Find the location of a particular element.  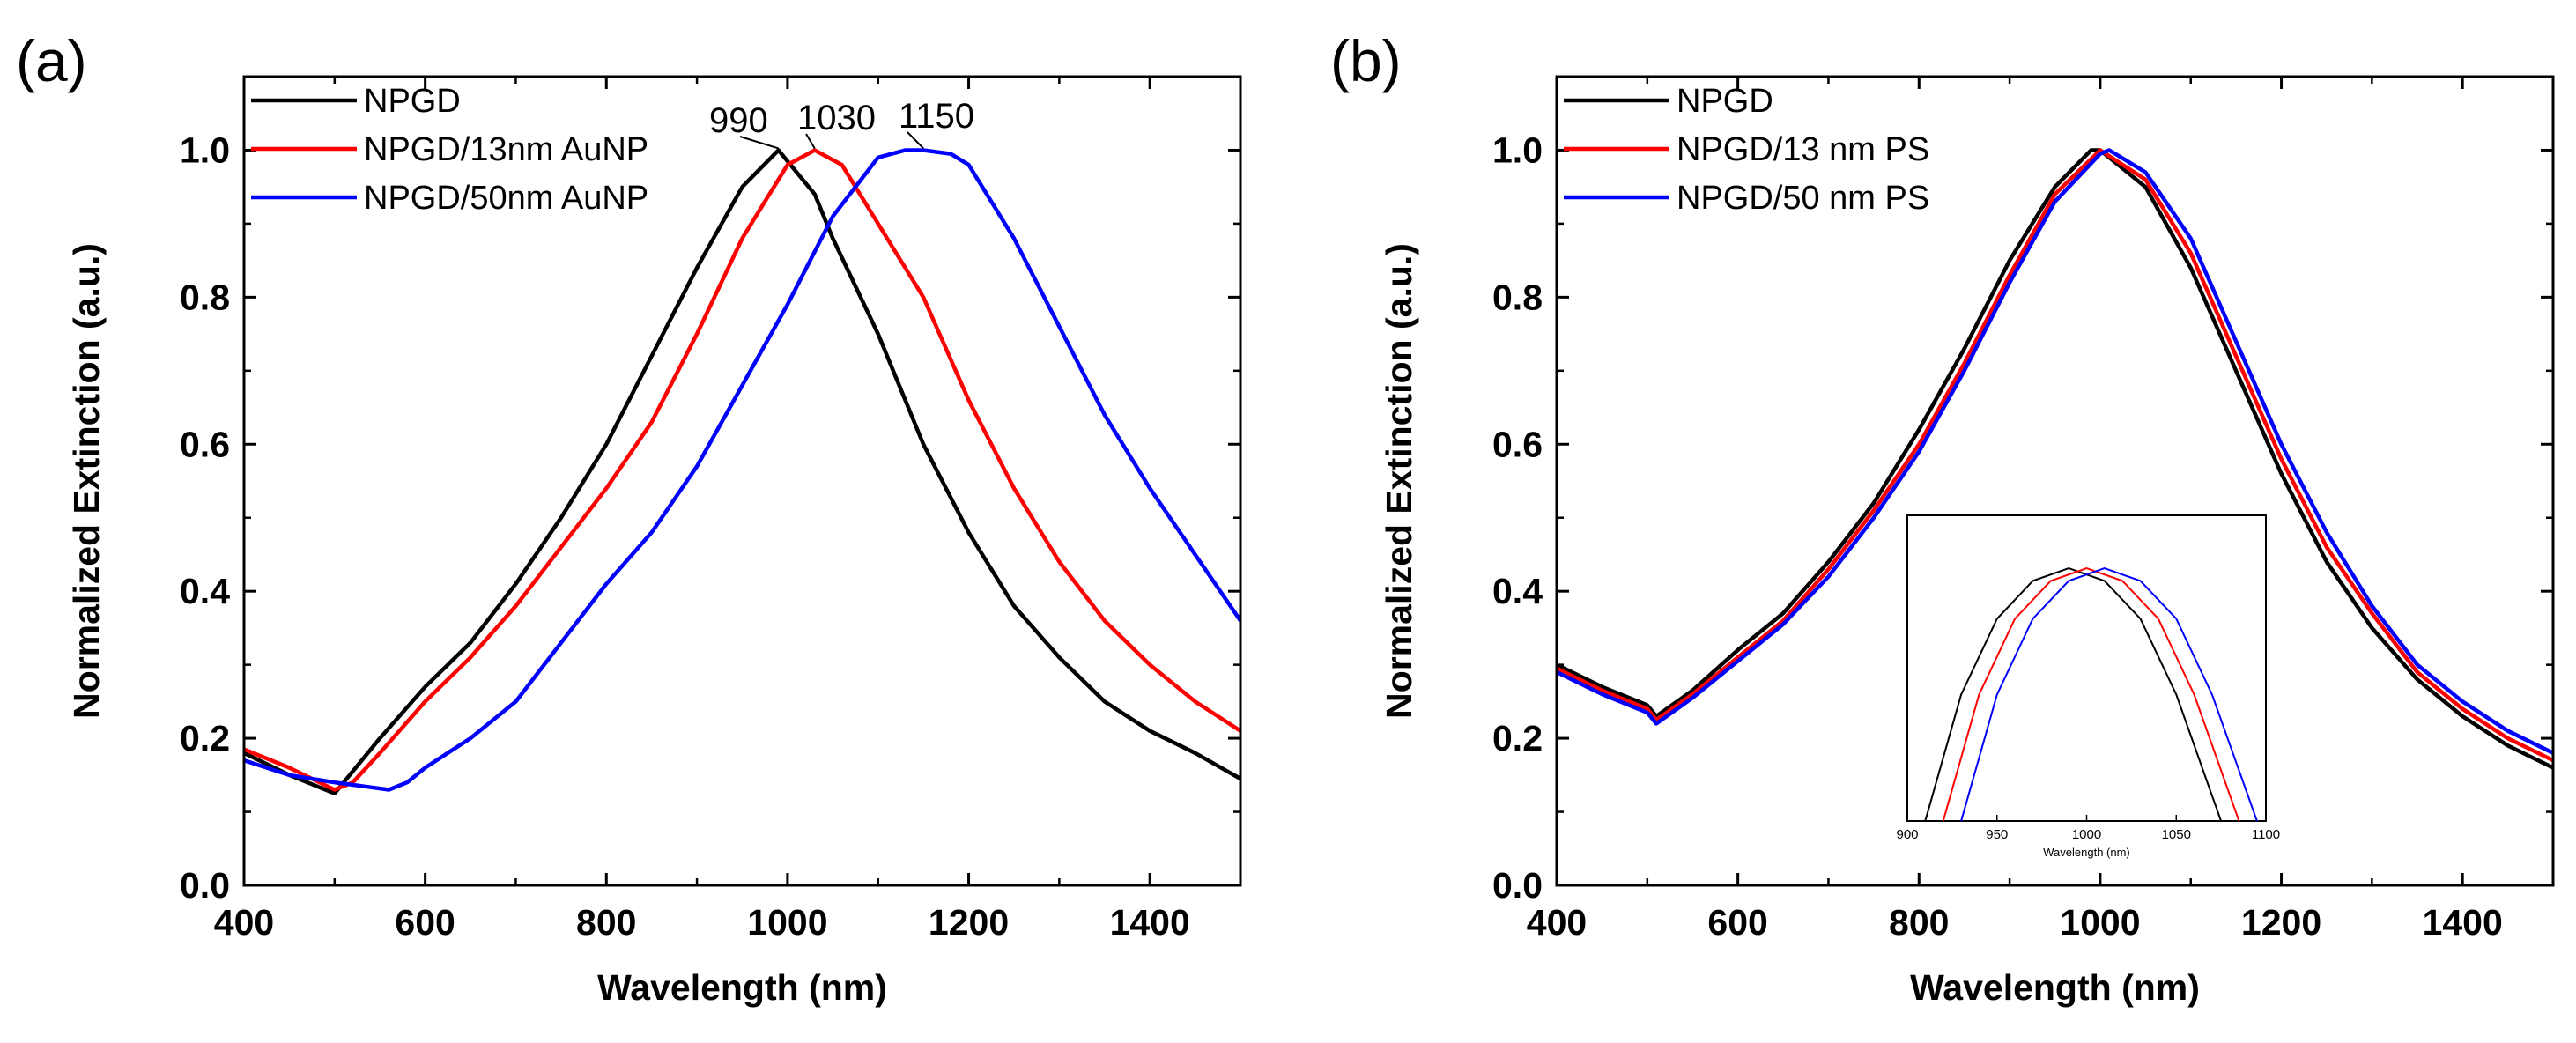

inset-x-tick-label: 900 is located at coordinates (1907, 834).